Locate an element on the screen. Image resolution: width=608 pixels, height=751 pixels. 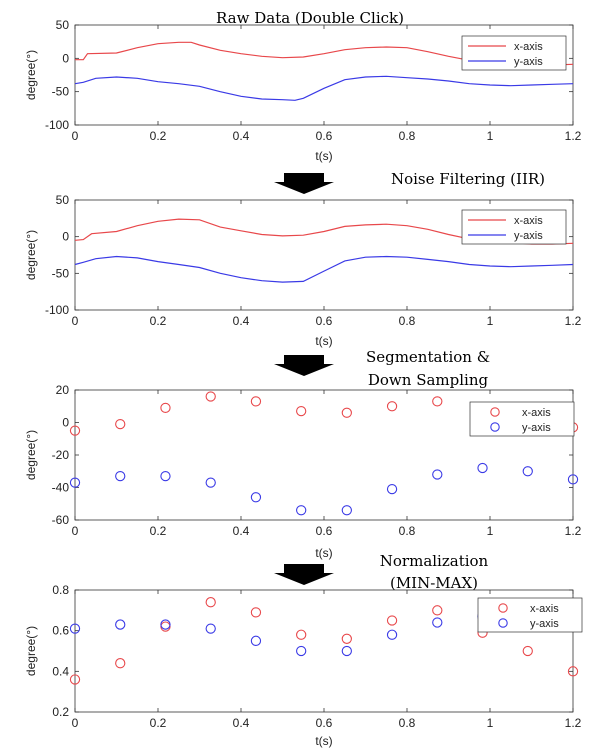
stage-4-title: Normalization is located at coordinates (434, 561).